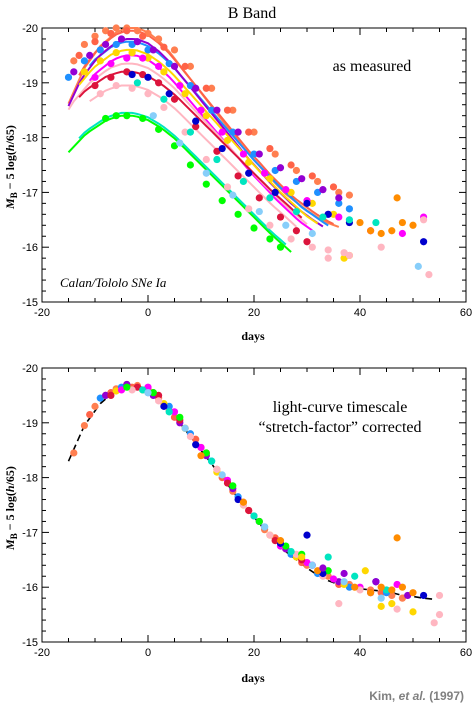  Describe the element at coordinates (10, 545) in the screenshot. I see `y-label-m-2: M` at that location.